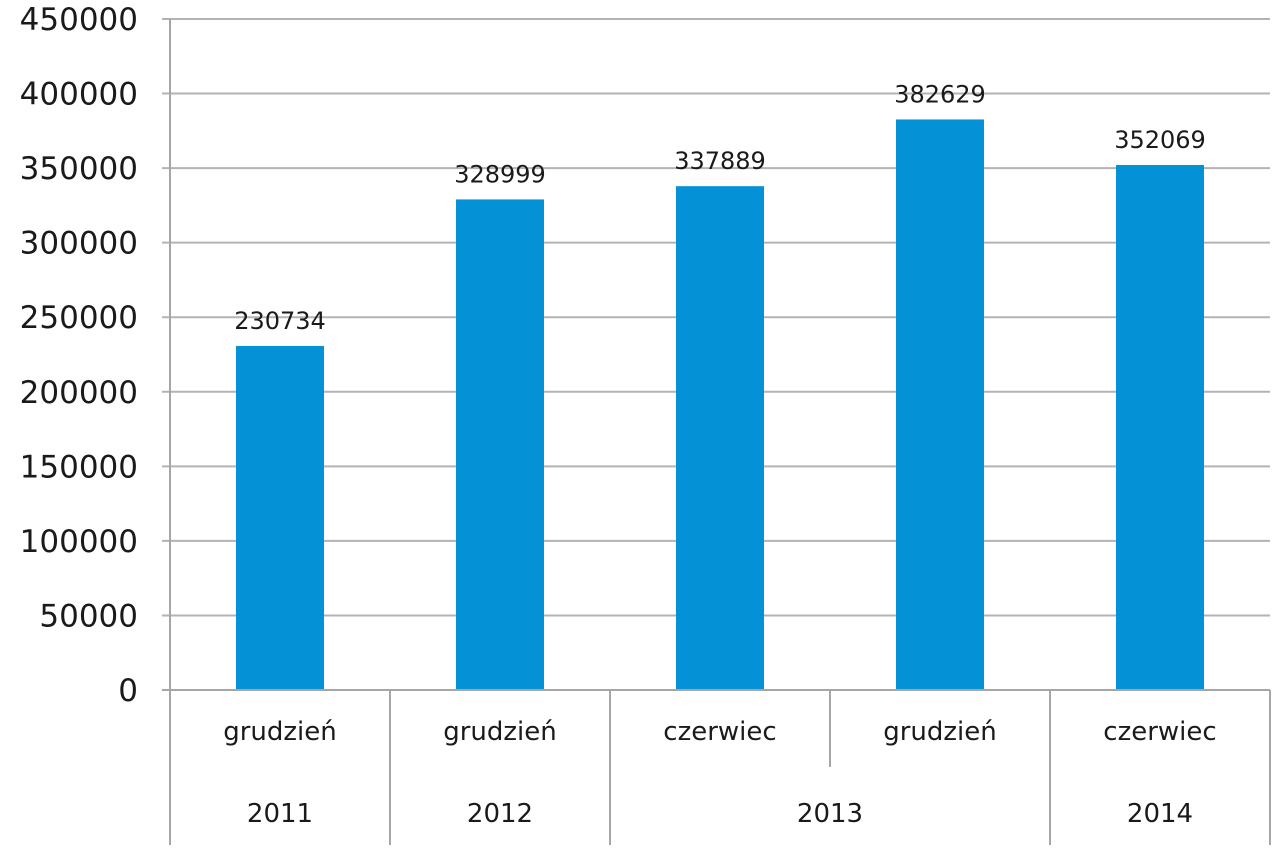 This screenshot has height=850, width=1276. Describe the element at coordinates (79, 169) in the screenshot. I see `y-tick-label: 350000` at that location.